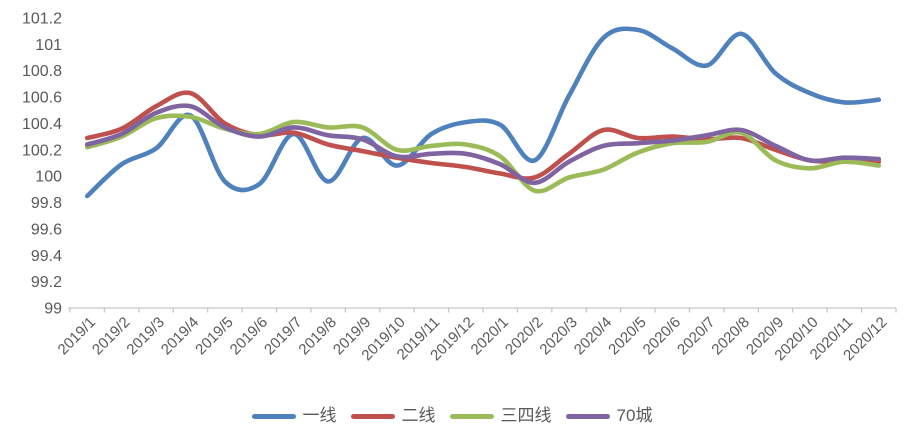  I want to click on y-axis-label: 99.4, so click(46, 256).